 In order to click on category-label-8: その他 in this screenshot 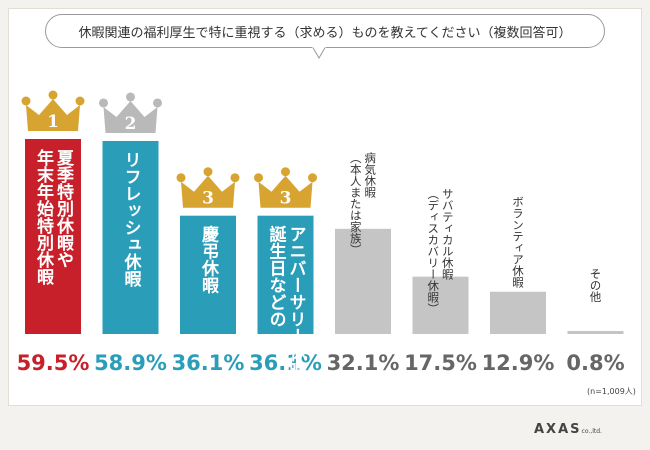, I will do `click(596, 285)`.